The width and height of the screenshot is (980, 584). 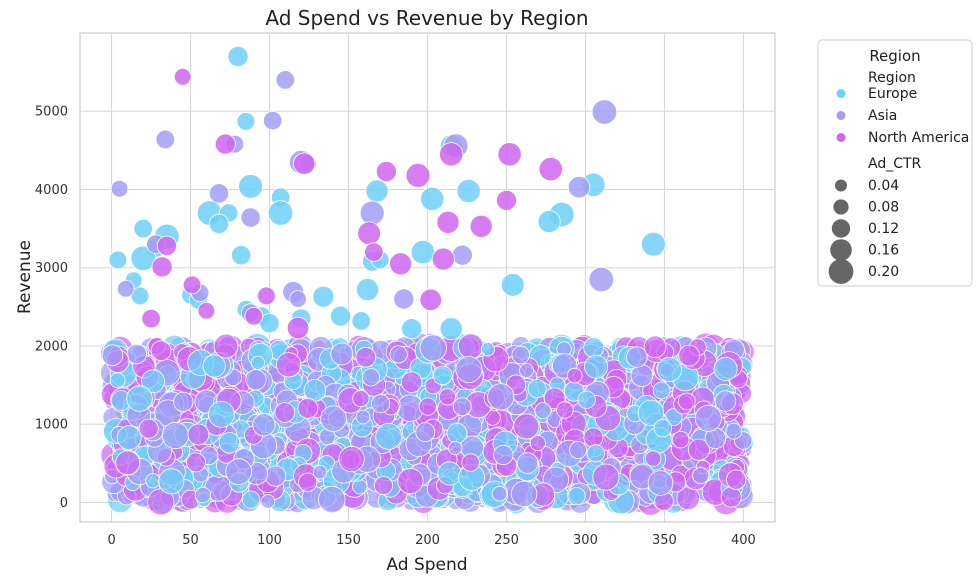 I want to click on chart-title: Ad Spend vs Revenue by Region, so click(x=426, y=18).